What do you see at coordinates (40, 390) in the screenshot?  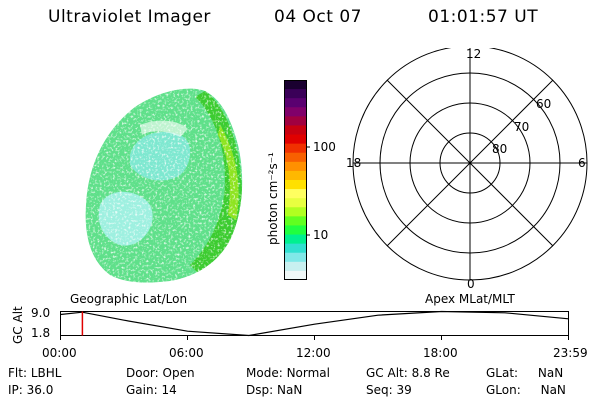 I see `info-ip-value: 36.0` at bounding box center [40, 390].